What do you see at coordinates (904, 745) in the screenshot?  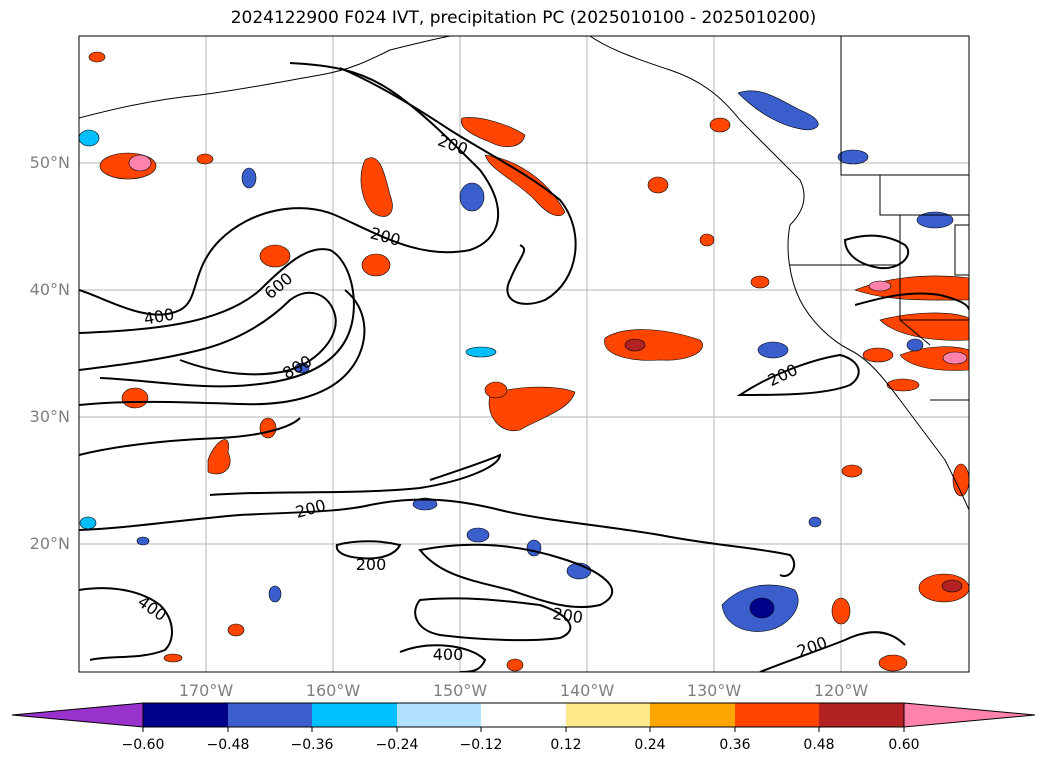 I see `colorbar-tick-label: 0.60` at bounding box center [904, 745].